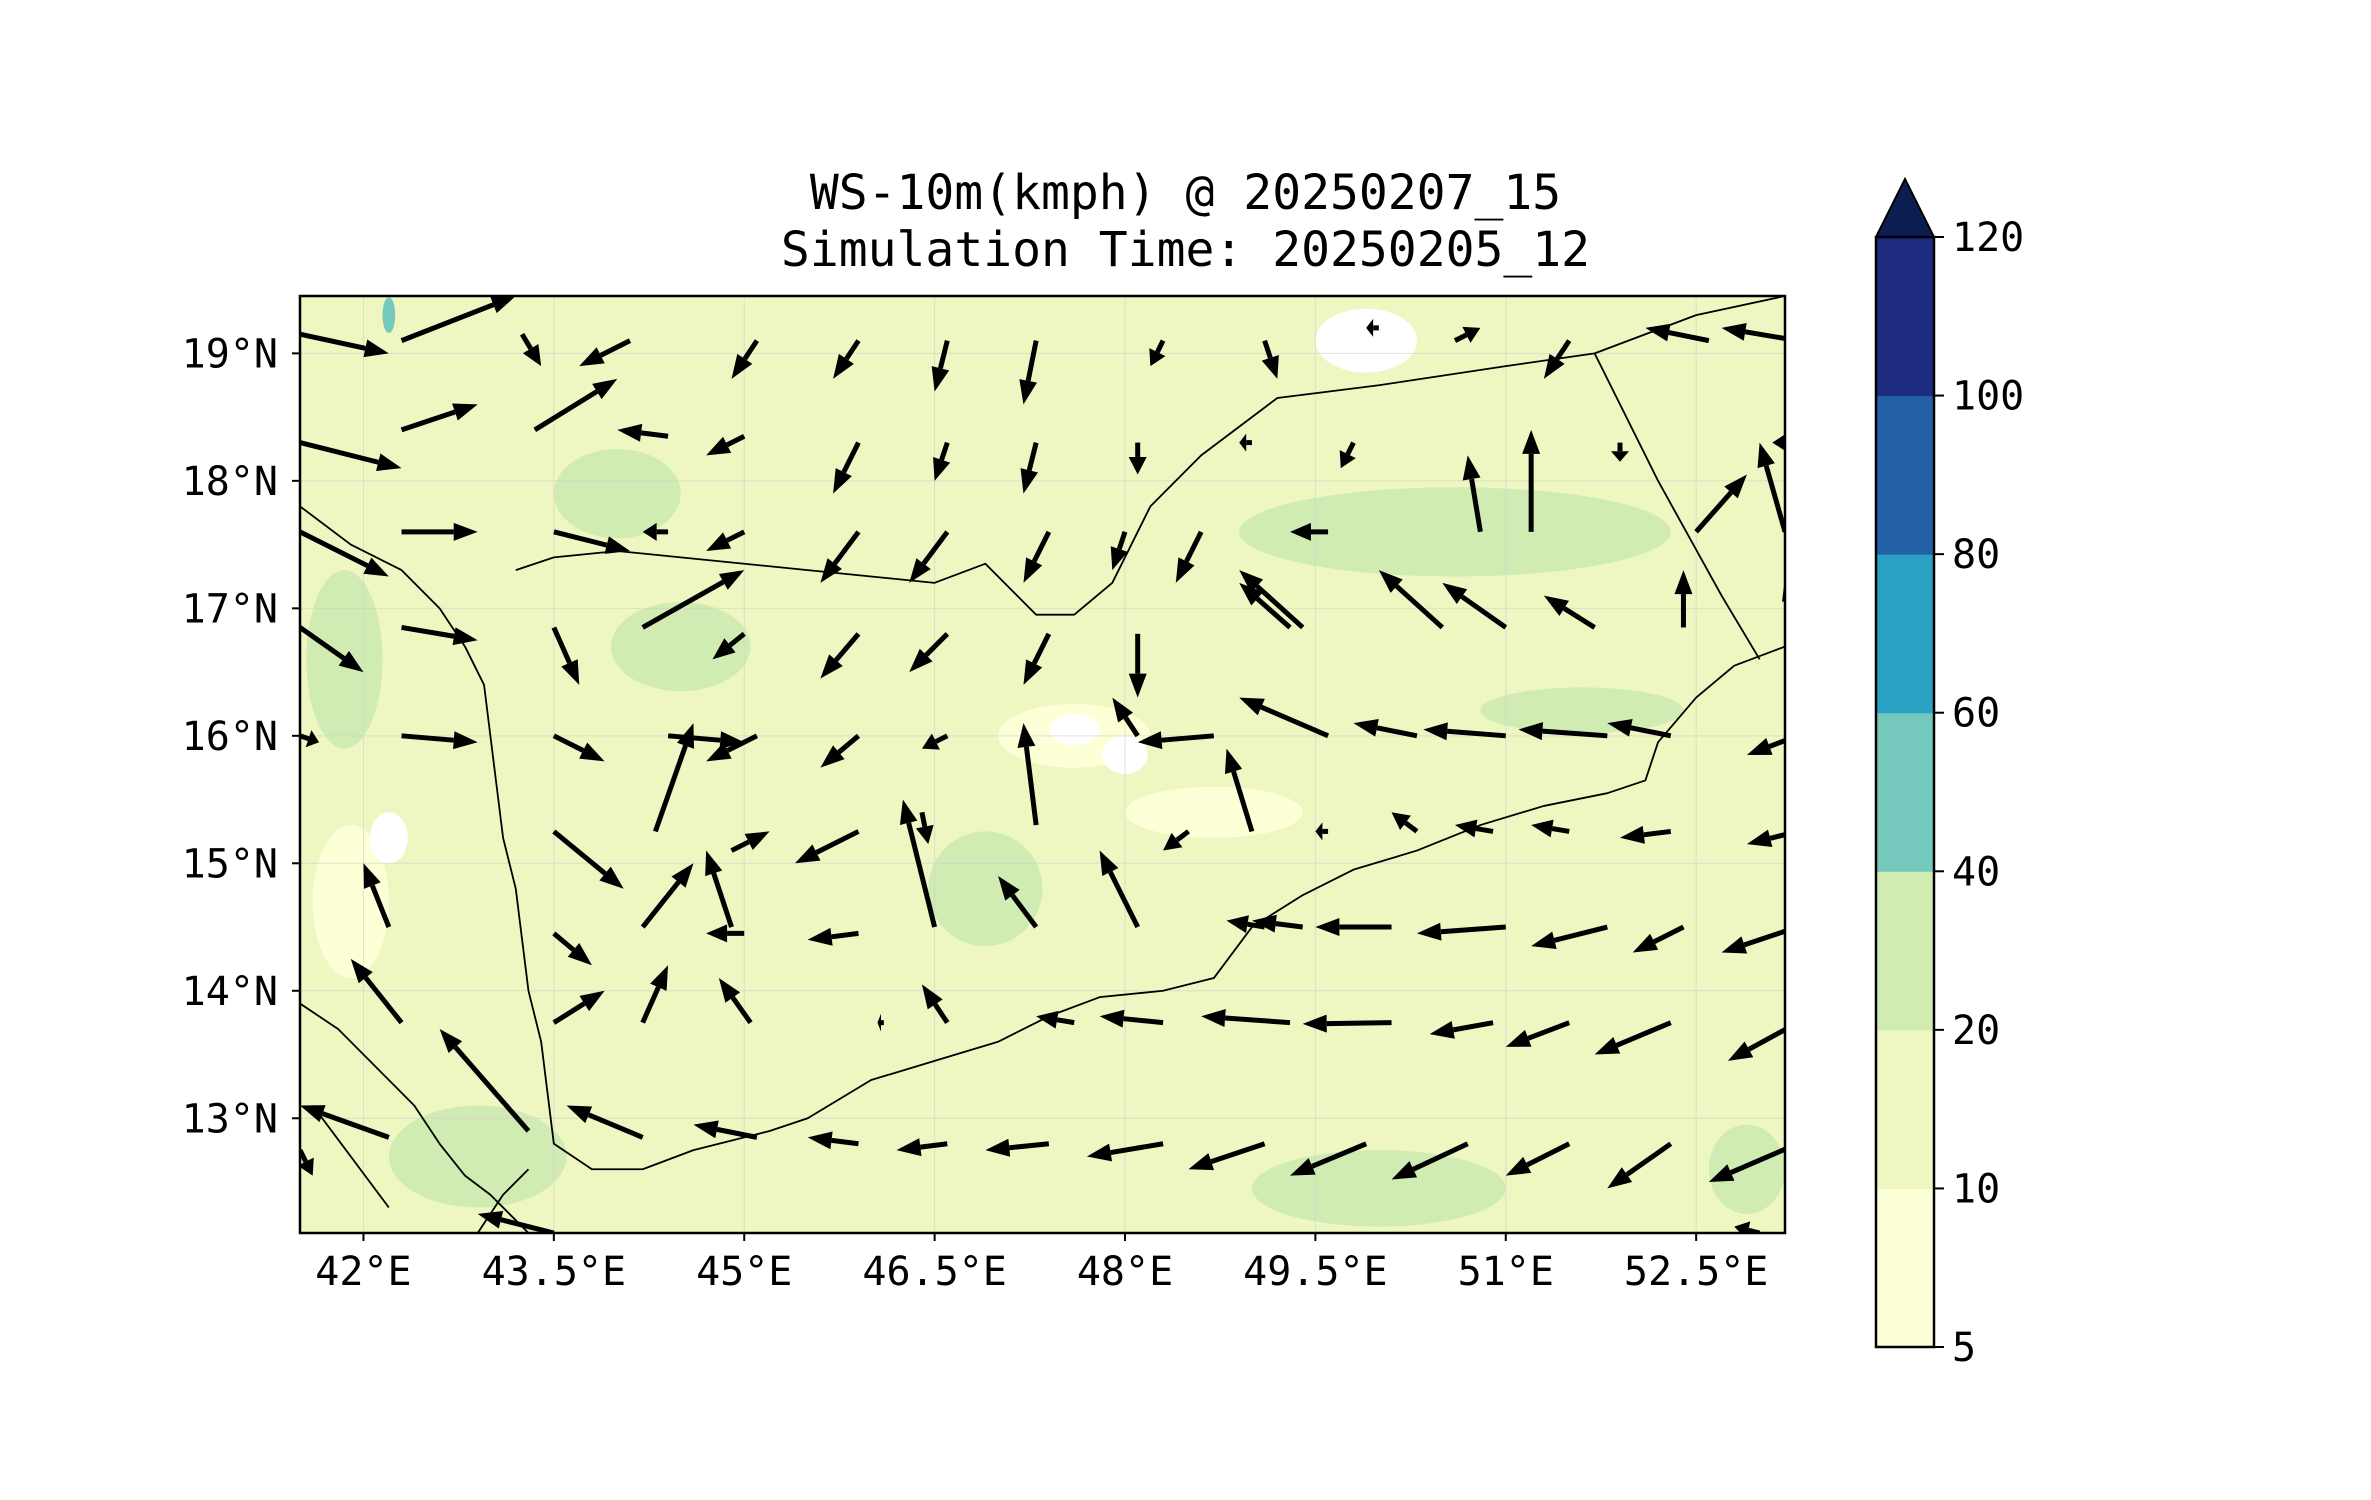  I want to click on country-border, so click(503, 1200).